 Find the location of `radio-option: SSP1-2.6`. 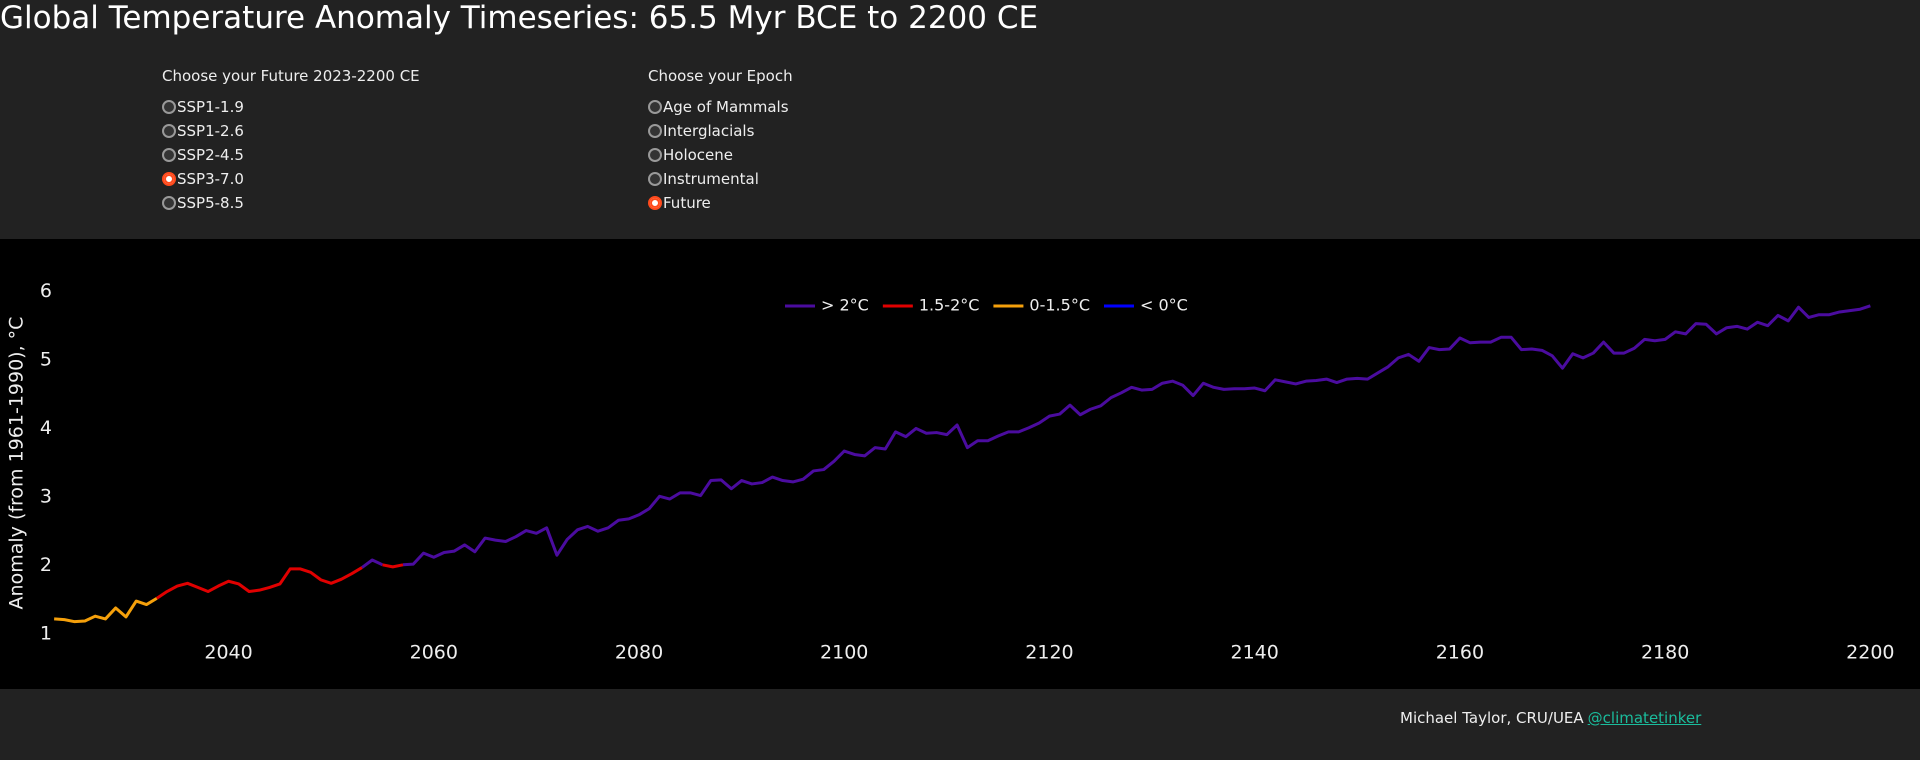

radio-option: SSP1-2.6 is located at coordinates (291, 131).